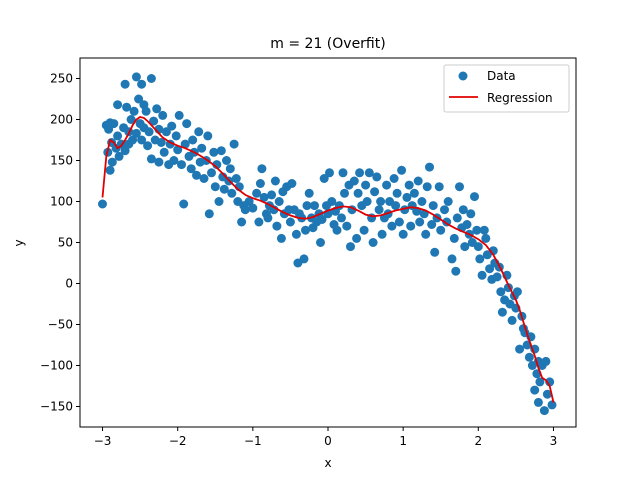 This screenshot has width=640, height=480. What do you see at coordinates (65, 243) in the screenshot?
I see `y-tick-label: 50` at bounding box center [65, 243].